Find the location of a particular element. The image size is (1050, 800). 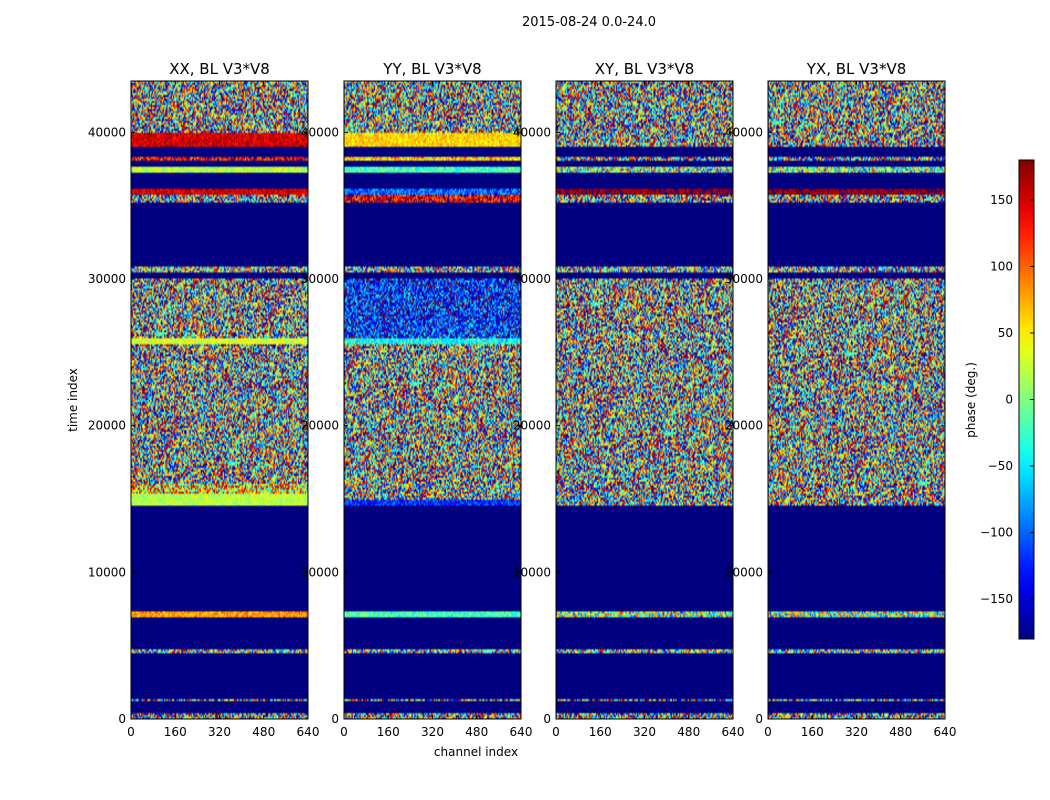

colorbar-tick-label: 0 is located at coordinates (1009, 400).